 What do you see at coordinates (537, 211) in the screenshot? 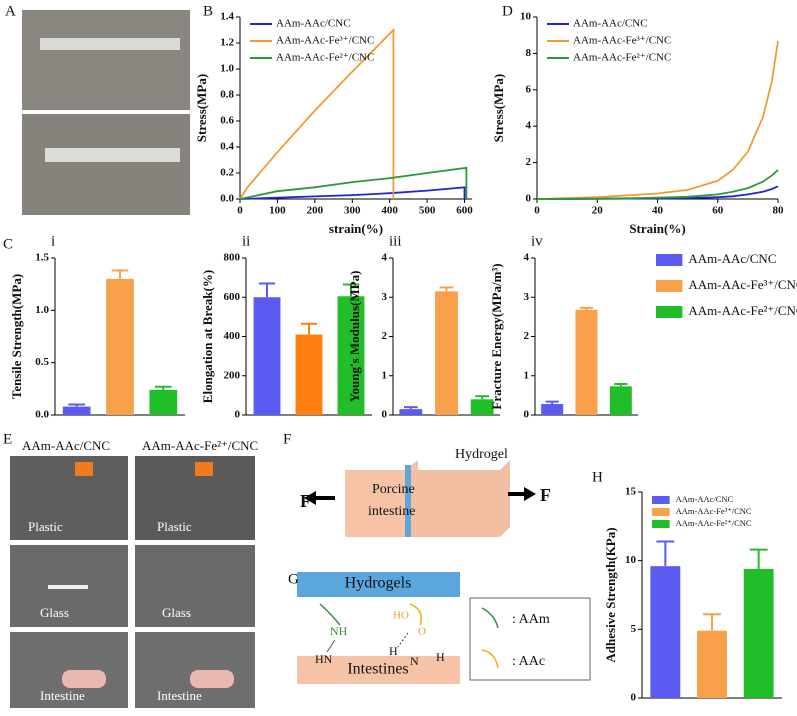
I see `x-tick-label: 0` at bounding box center [537, 211].